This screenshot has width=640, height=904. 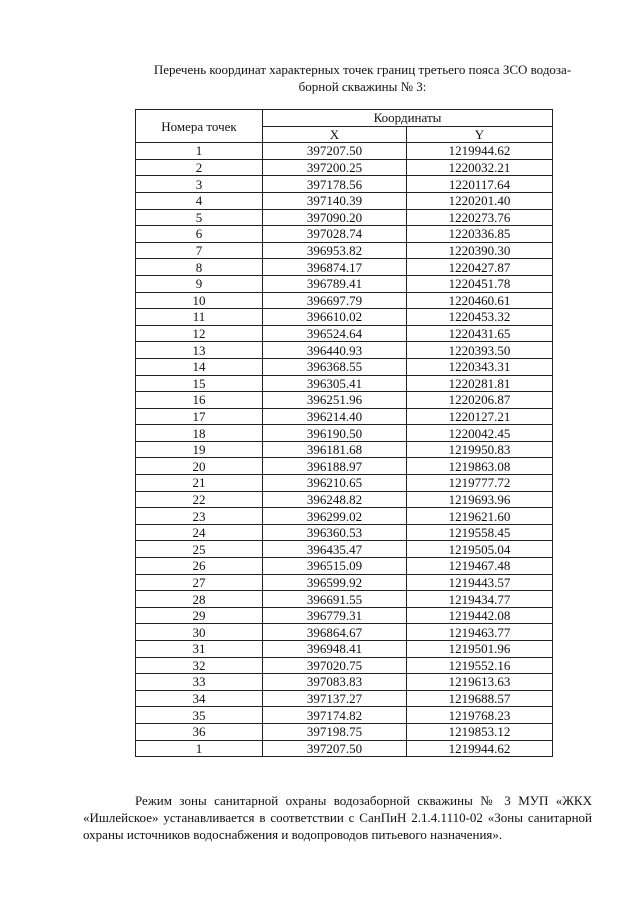 I want to click on cell-x: 396214.40, so click(x=334, y=416).